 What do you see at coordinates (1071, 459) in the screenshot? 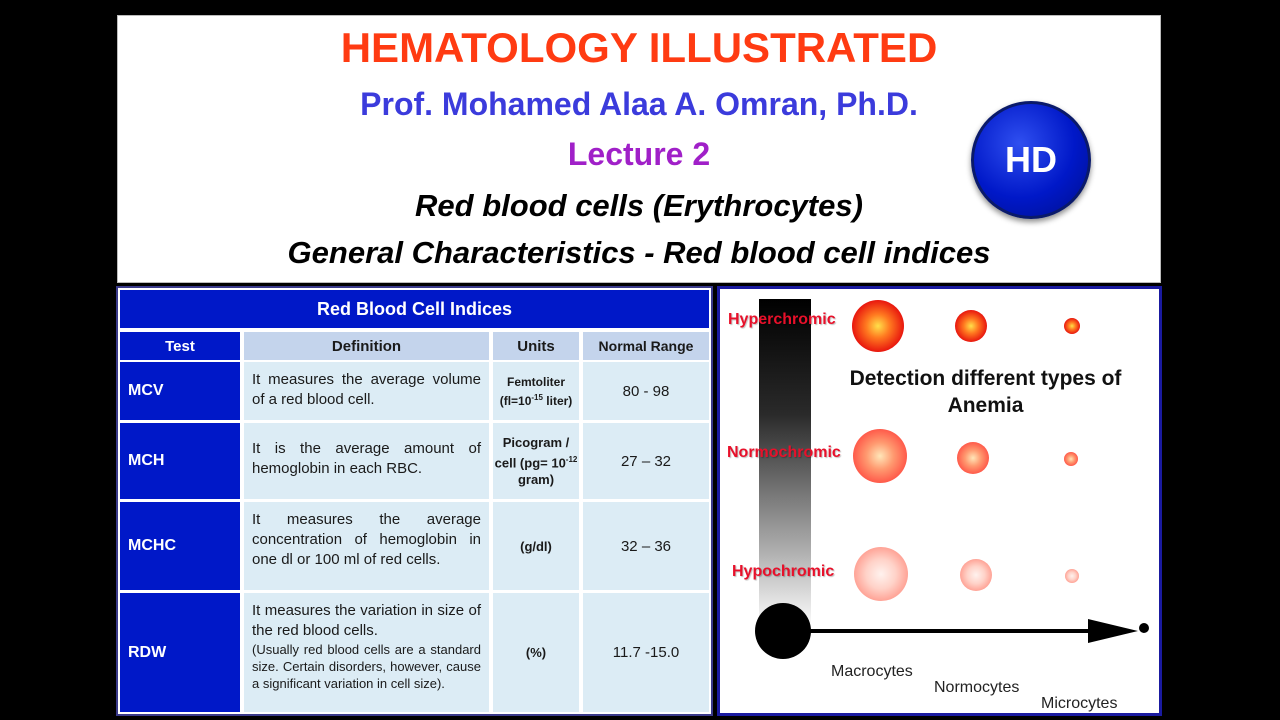
I see `cell-normo-micro` at bounding box center [1071, 459].